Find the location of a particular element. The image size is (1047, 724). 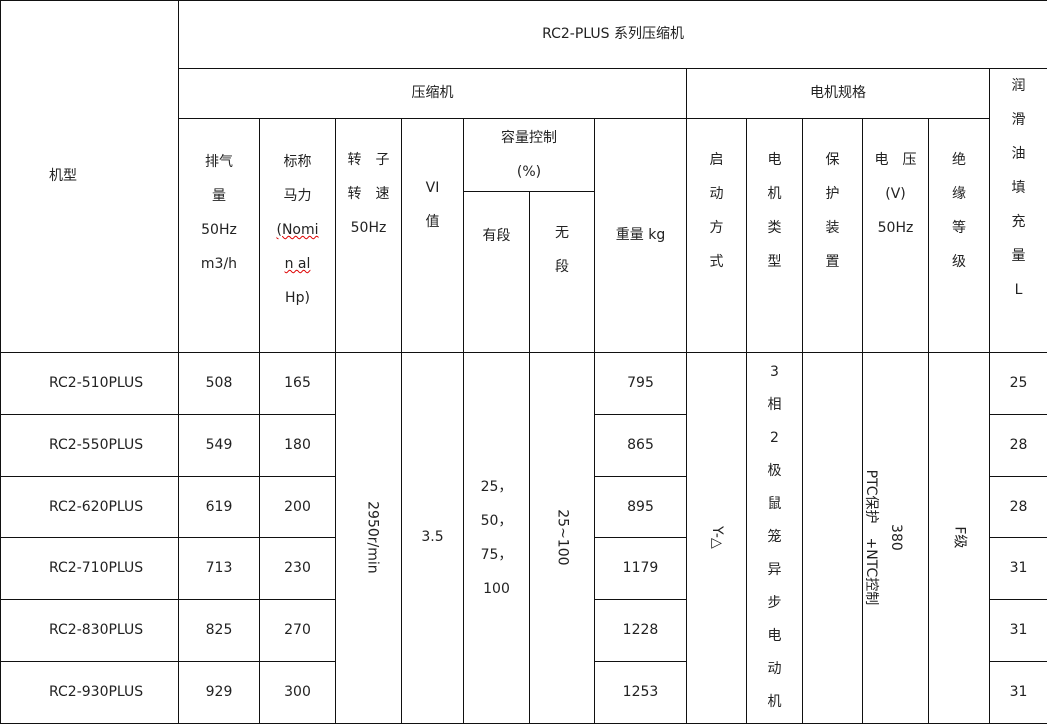

protection-cell: PTC保护 +NTC控制 is located at coordinates (833, 538).